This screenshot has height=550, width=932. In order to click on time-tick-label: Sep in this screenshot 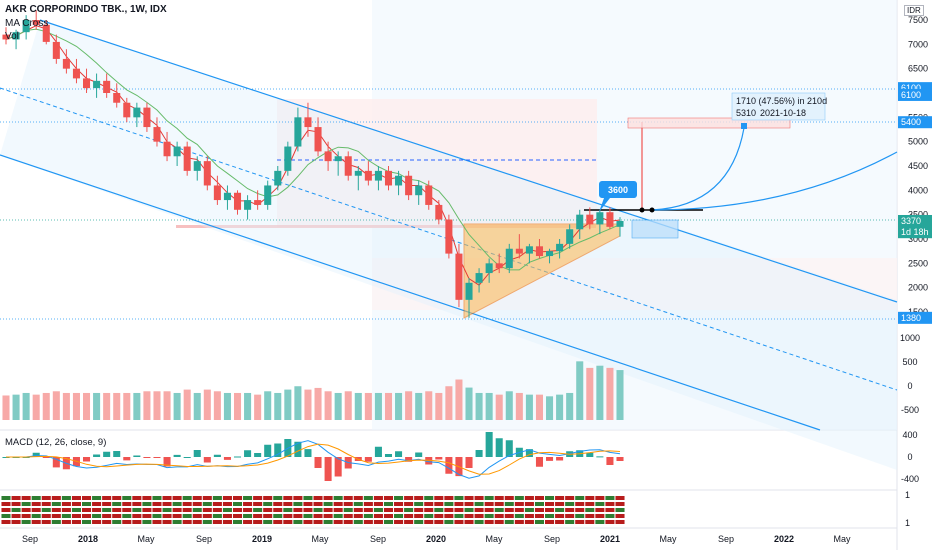, I will do `click(726, 539)`.